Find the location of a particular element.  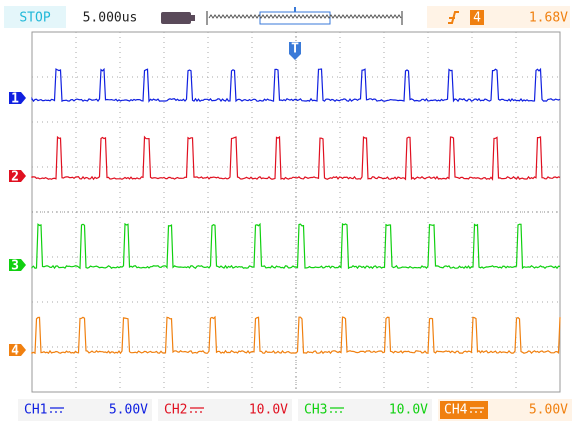

channel-scale-bar: CH1 5.00V CH2 10.0V CH3 10.0V CH4 5.00V is located at coordinates (295, 410).